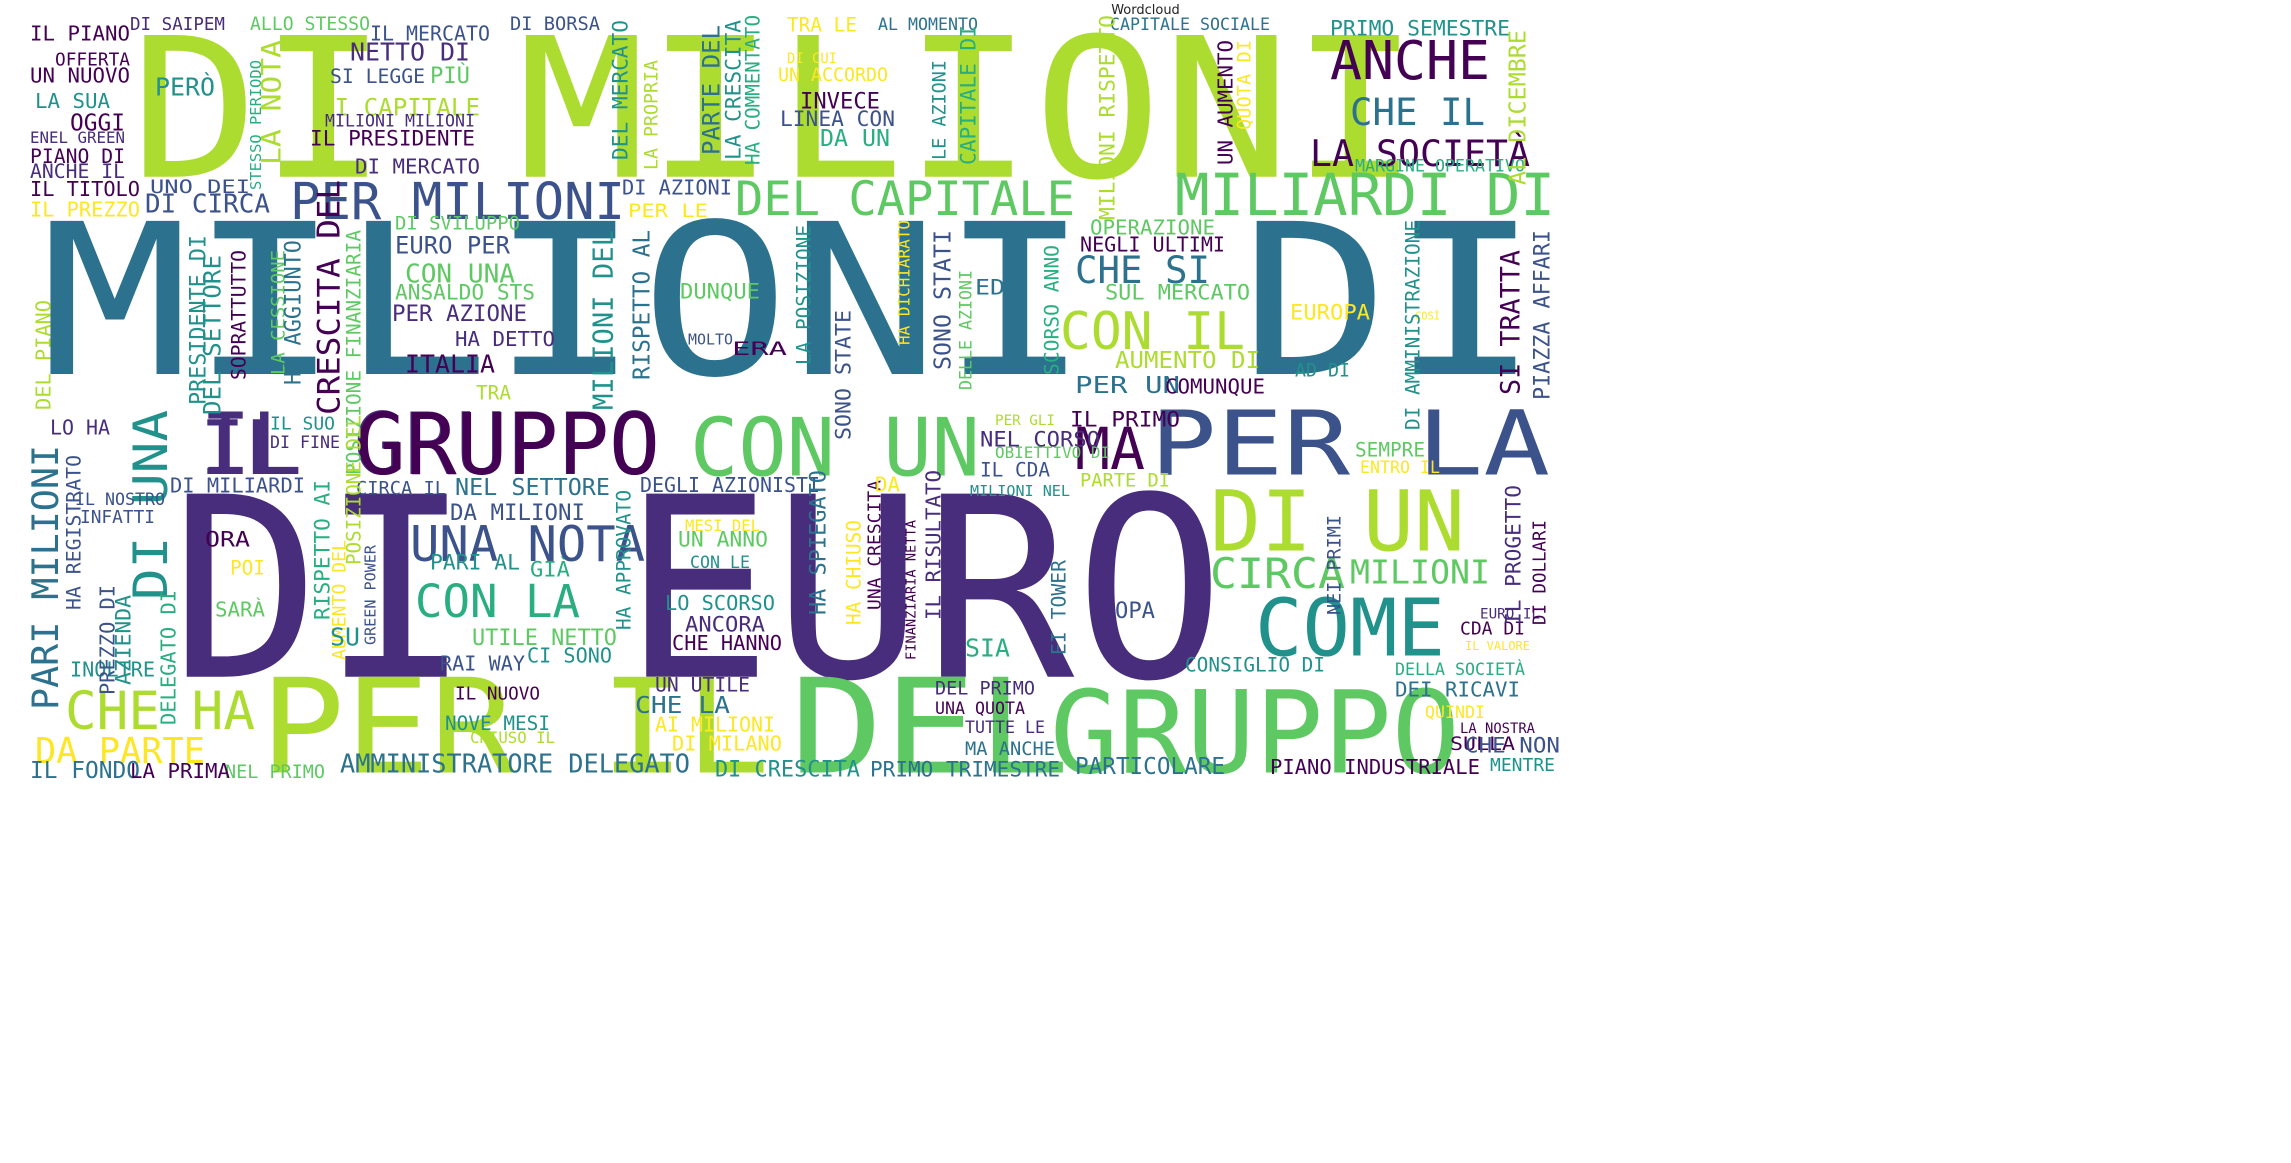 The width and height of the screenshot is (2291, 1163). What do you see at coordinates (1543, 315) in the screenshot?
I see `word-piazza-affari: PIAZZA AFFARI` at bounding box center [1543, 315].